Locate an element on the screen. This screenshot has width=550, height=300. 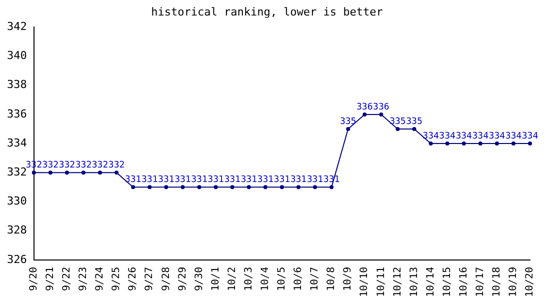
x-tick-label: 10/18 is located at coordinates (497, 282).